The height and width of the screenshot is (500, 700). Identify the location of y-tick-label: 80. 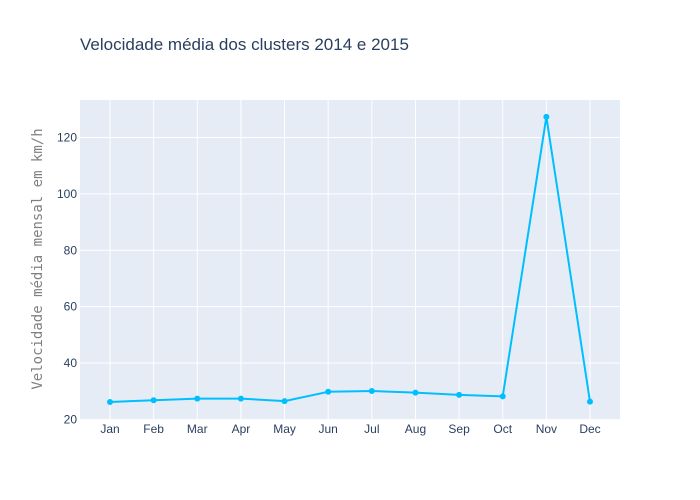
(71, 250).